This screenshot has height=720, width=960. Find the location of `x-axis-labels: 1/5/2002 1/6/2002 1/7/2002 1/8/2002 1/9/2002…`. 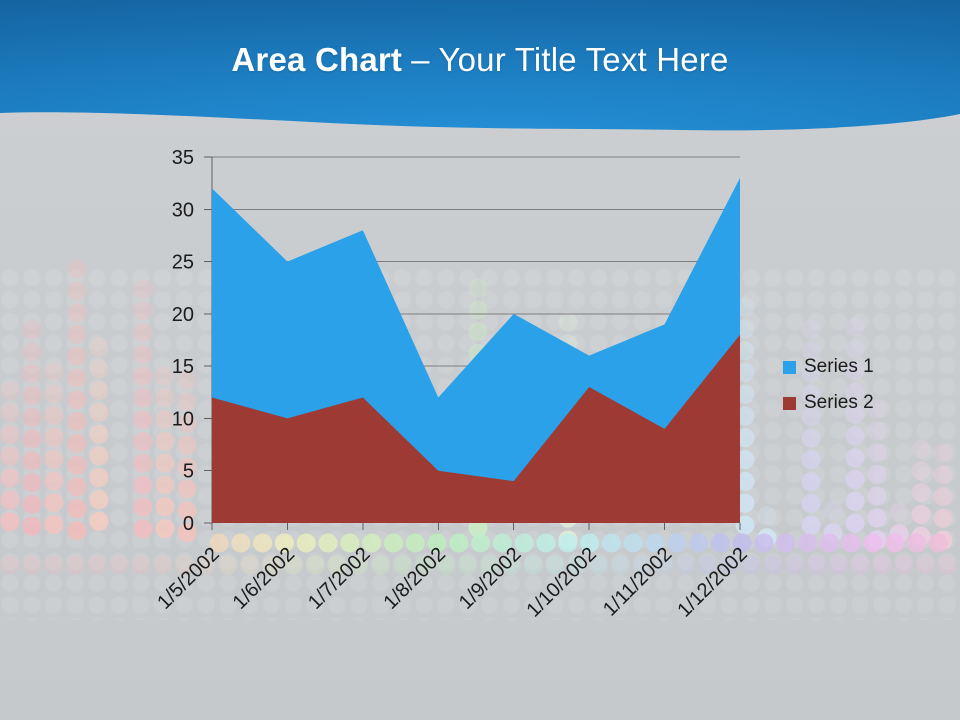

x-axis-labels: 1/5/2002 1/6/2002 1/7/2002 1/8/2002 1/9/2002… is located at coordinates (452, 582).